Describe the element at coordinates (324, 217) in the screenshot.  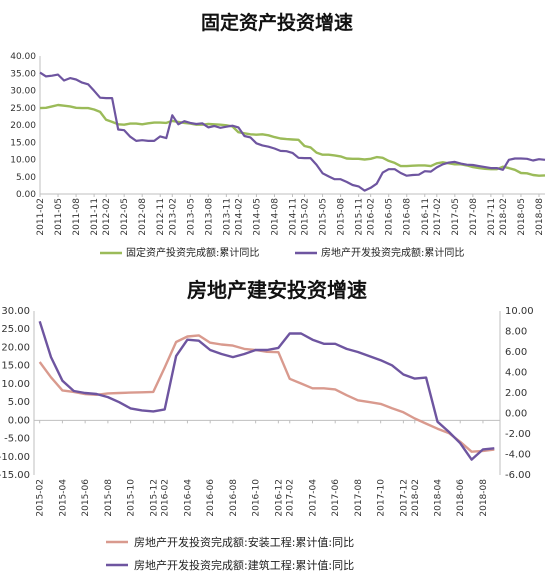
I see `x-tick-label: 2015-05` at that location.